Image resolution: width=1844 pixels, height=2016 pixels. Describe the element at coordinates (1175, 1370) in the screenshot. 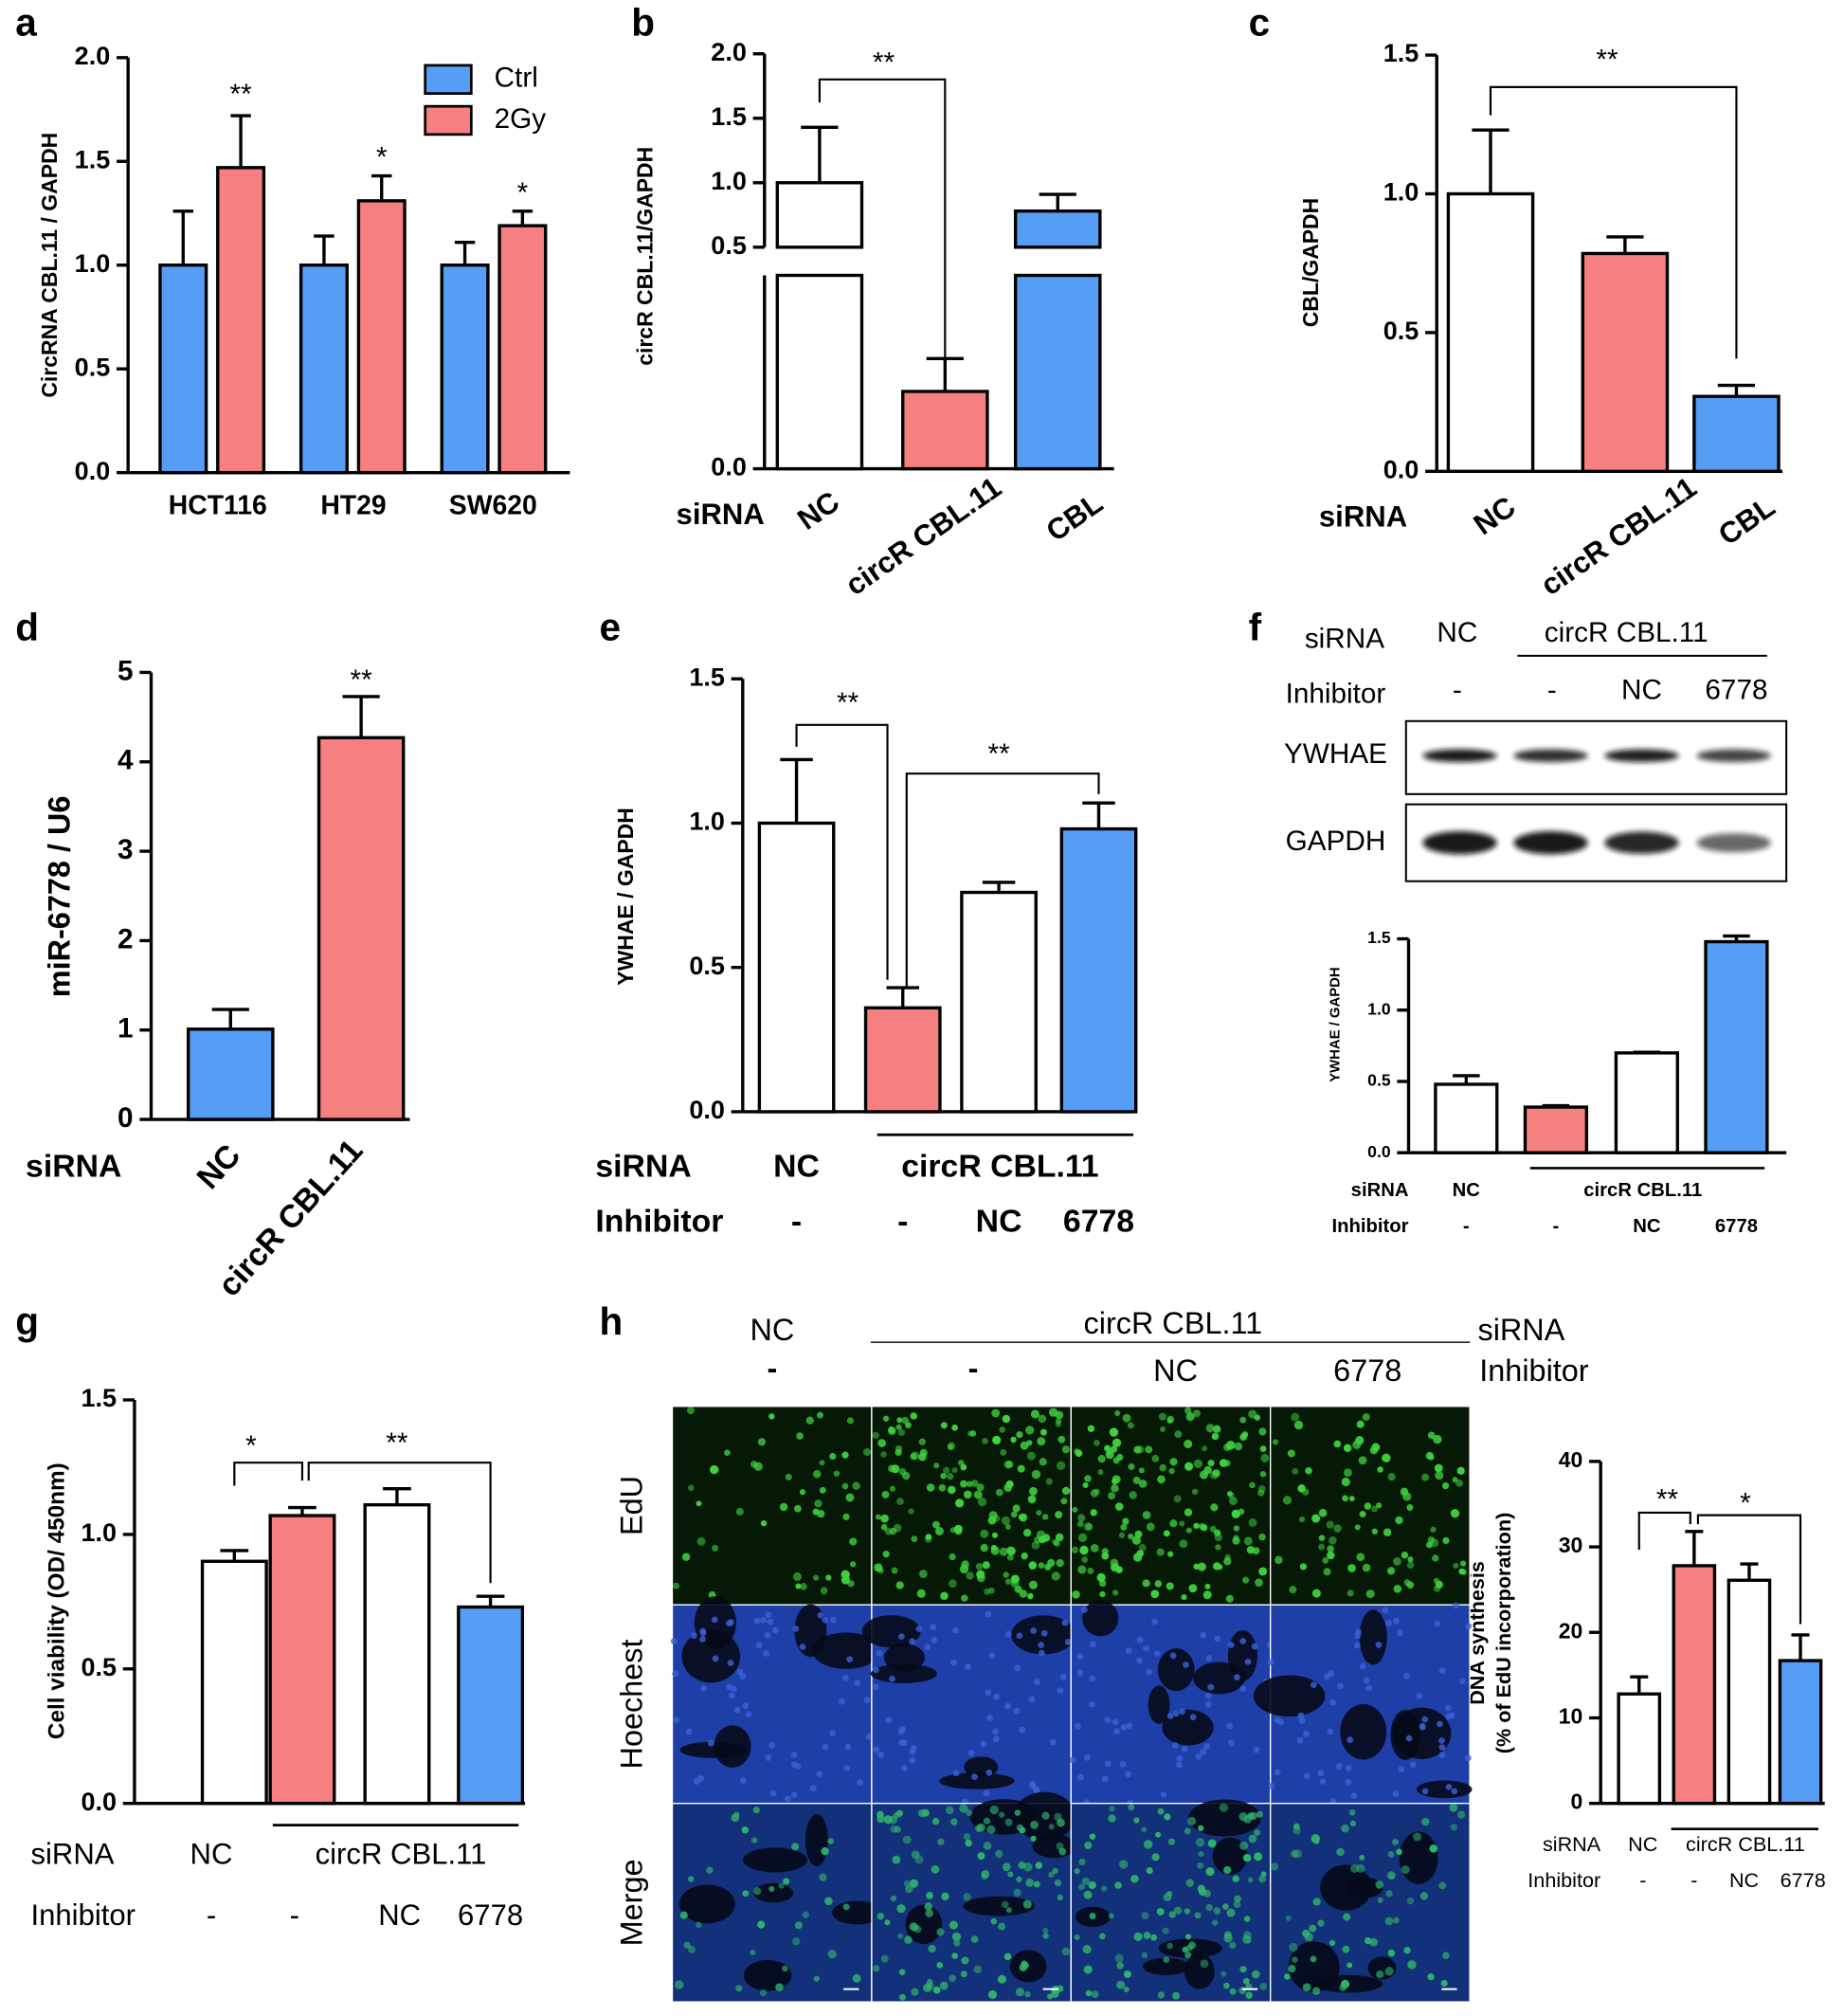

I see `image-lane-label: NC` at that location.